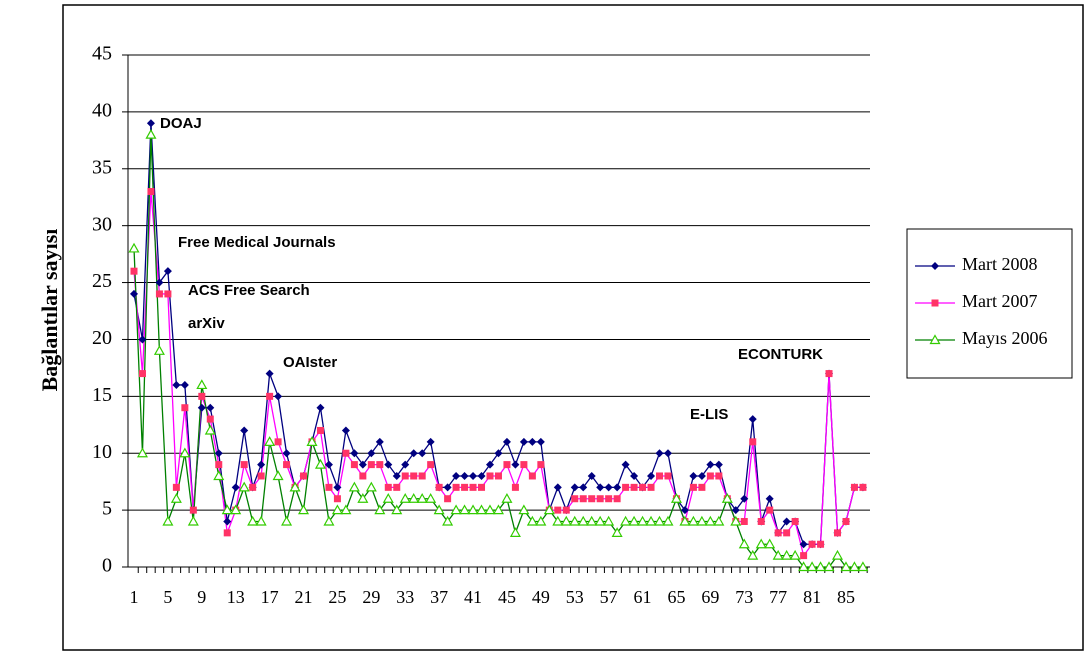  What do you see at coordinates (473, 597) in the screenshot?
I see `x-tick-label: 41` at bounding box center [473, 597].